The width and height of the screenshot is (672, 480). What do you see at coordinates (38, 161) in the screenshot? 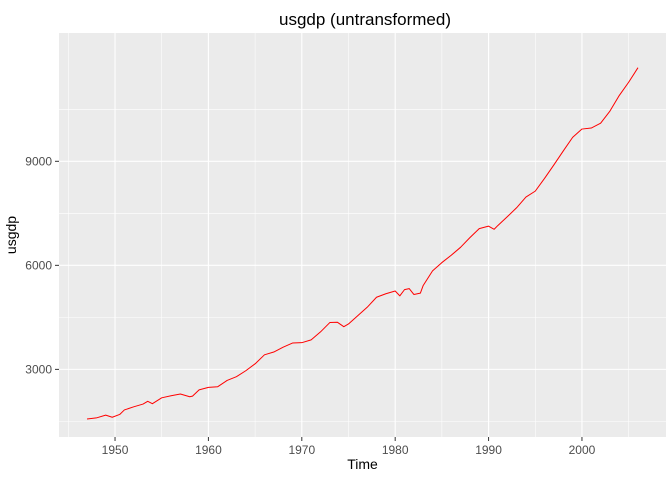
I see `y-tick-label: 9000` at bounding box center [38, 161].